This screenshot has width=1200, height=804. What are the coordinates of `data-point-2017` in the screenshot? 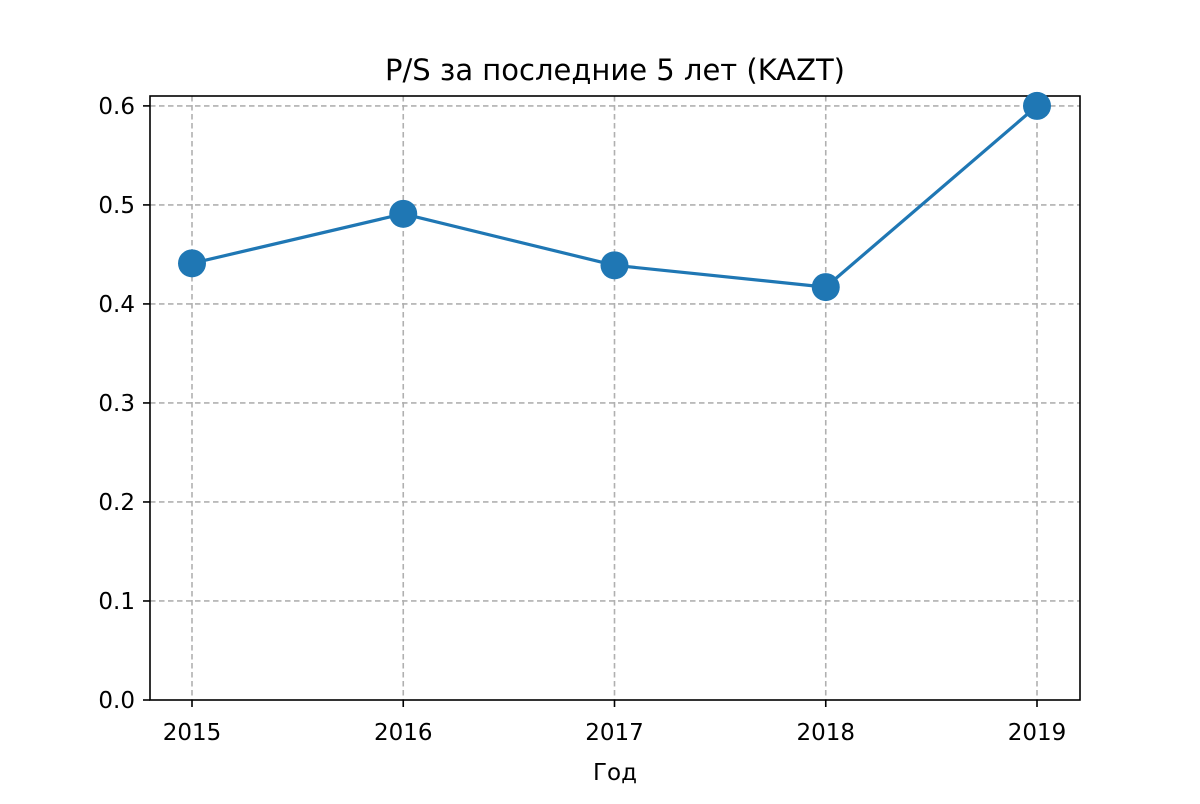 It's located at (614, 265).